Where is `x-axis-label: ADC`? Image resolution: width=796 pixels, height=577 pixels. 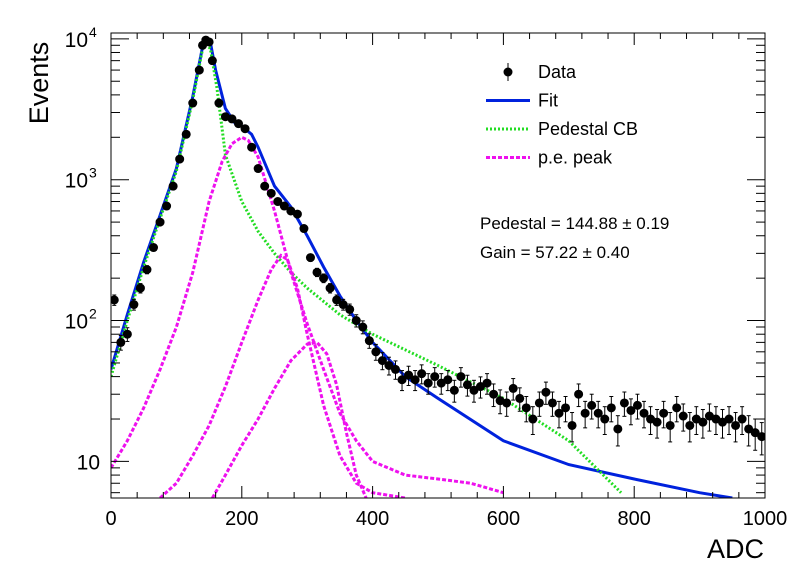 x-axis-label: ADC is located at coordinates (735, 549).